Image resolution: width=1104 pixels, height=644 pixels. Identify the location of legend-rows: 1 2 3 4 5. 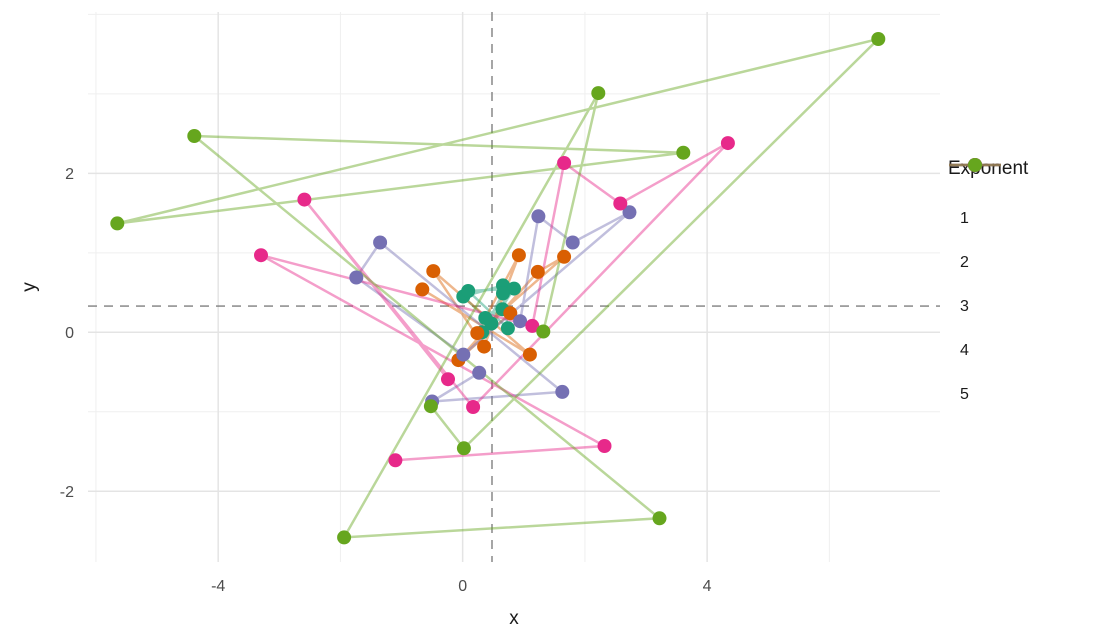
(988, 287).